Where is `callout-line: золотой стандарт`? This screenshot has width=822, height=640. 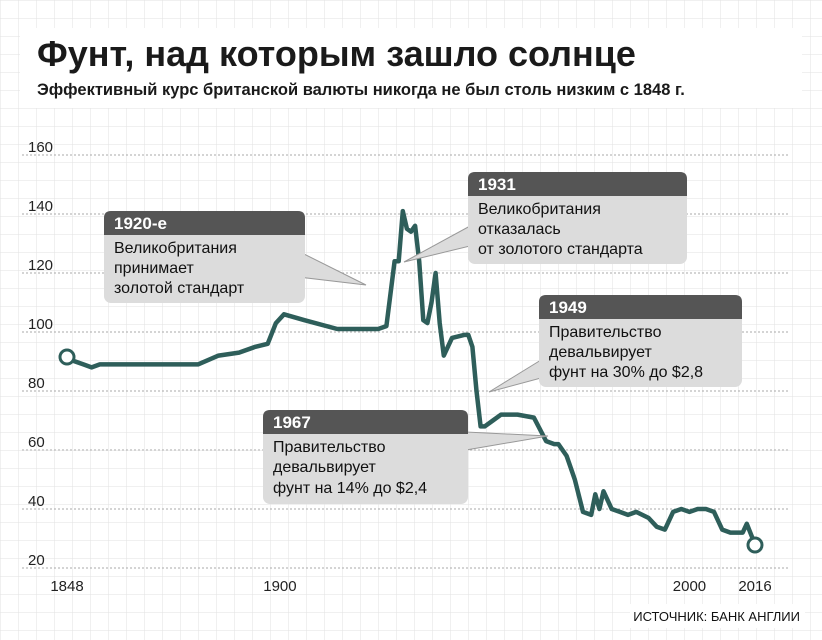
callout-line: золотой стандарт is located at coordinates (179, 288).